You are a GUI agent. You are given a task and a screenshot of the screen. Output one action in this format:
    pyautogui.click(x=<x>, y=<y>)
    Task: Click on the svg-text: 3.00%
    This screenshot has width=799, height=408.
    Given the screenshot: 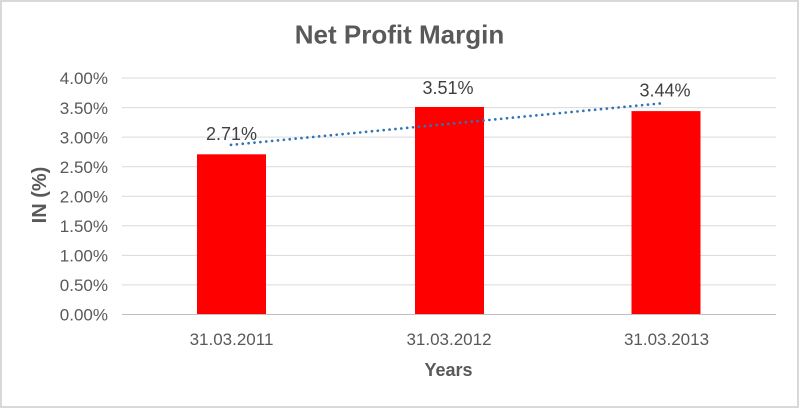 What is the action you would take?
    pyautogui.click(x=84, y=137)
    